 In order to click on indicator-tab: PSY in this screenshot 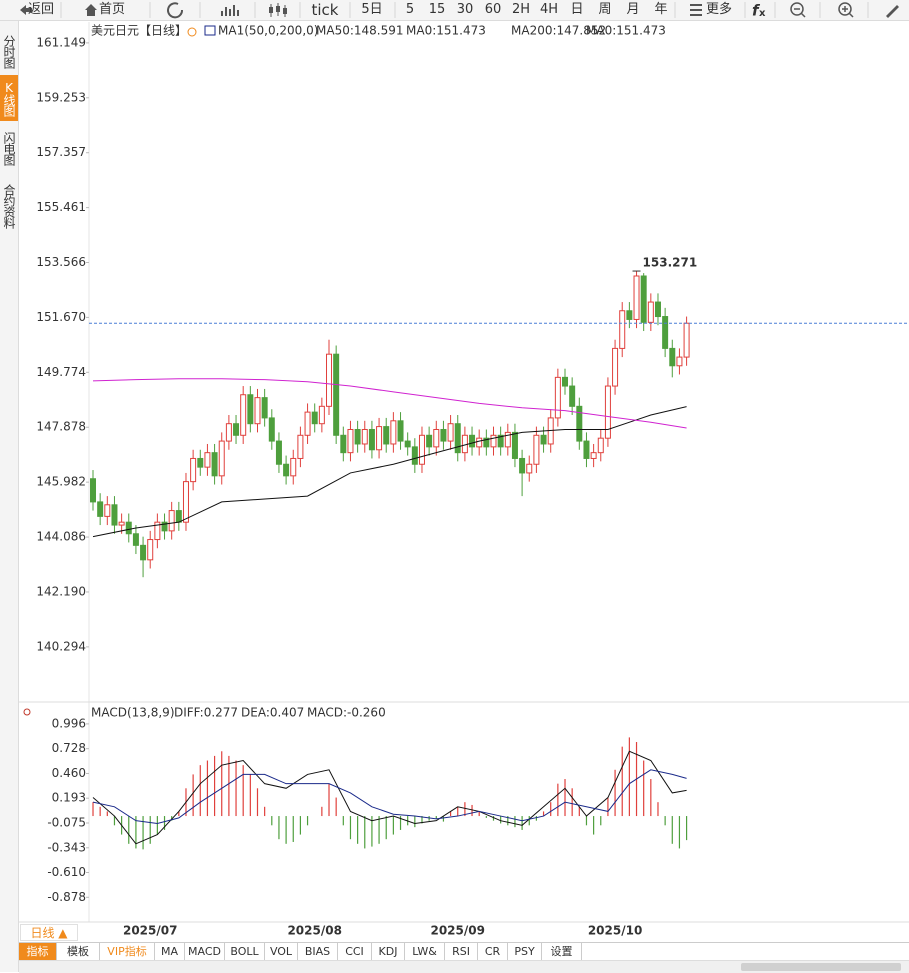, I will do `click(525, 951)`.